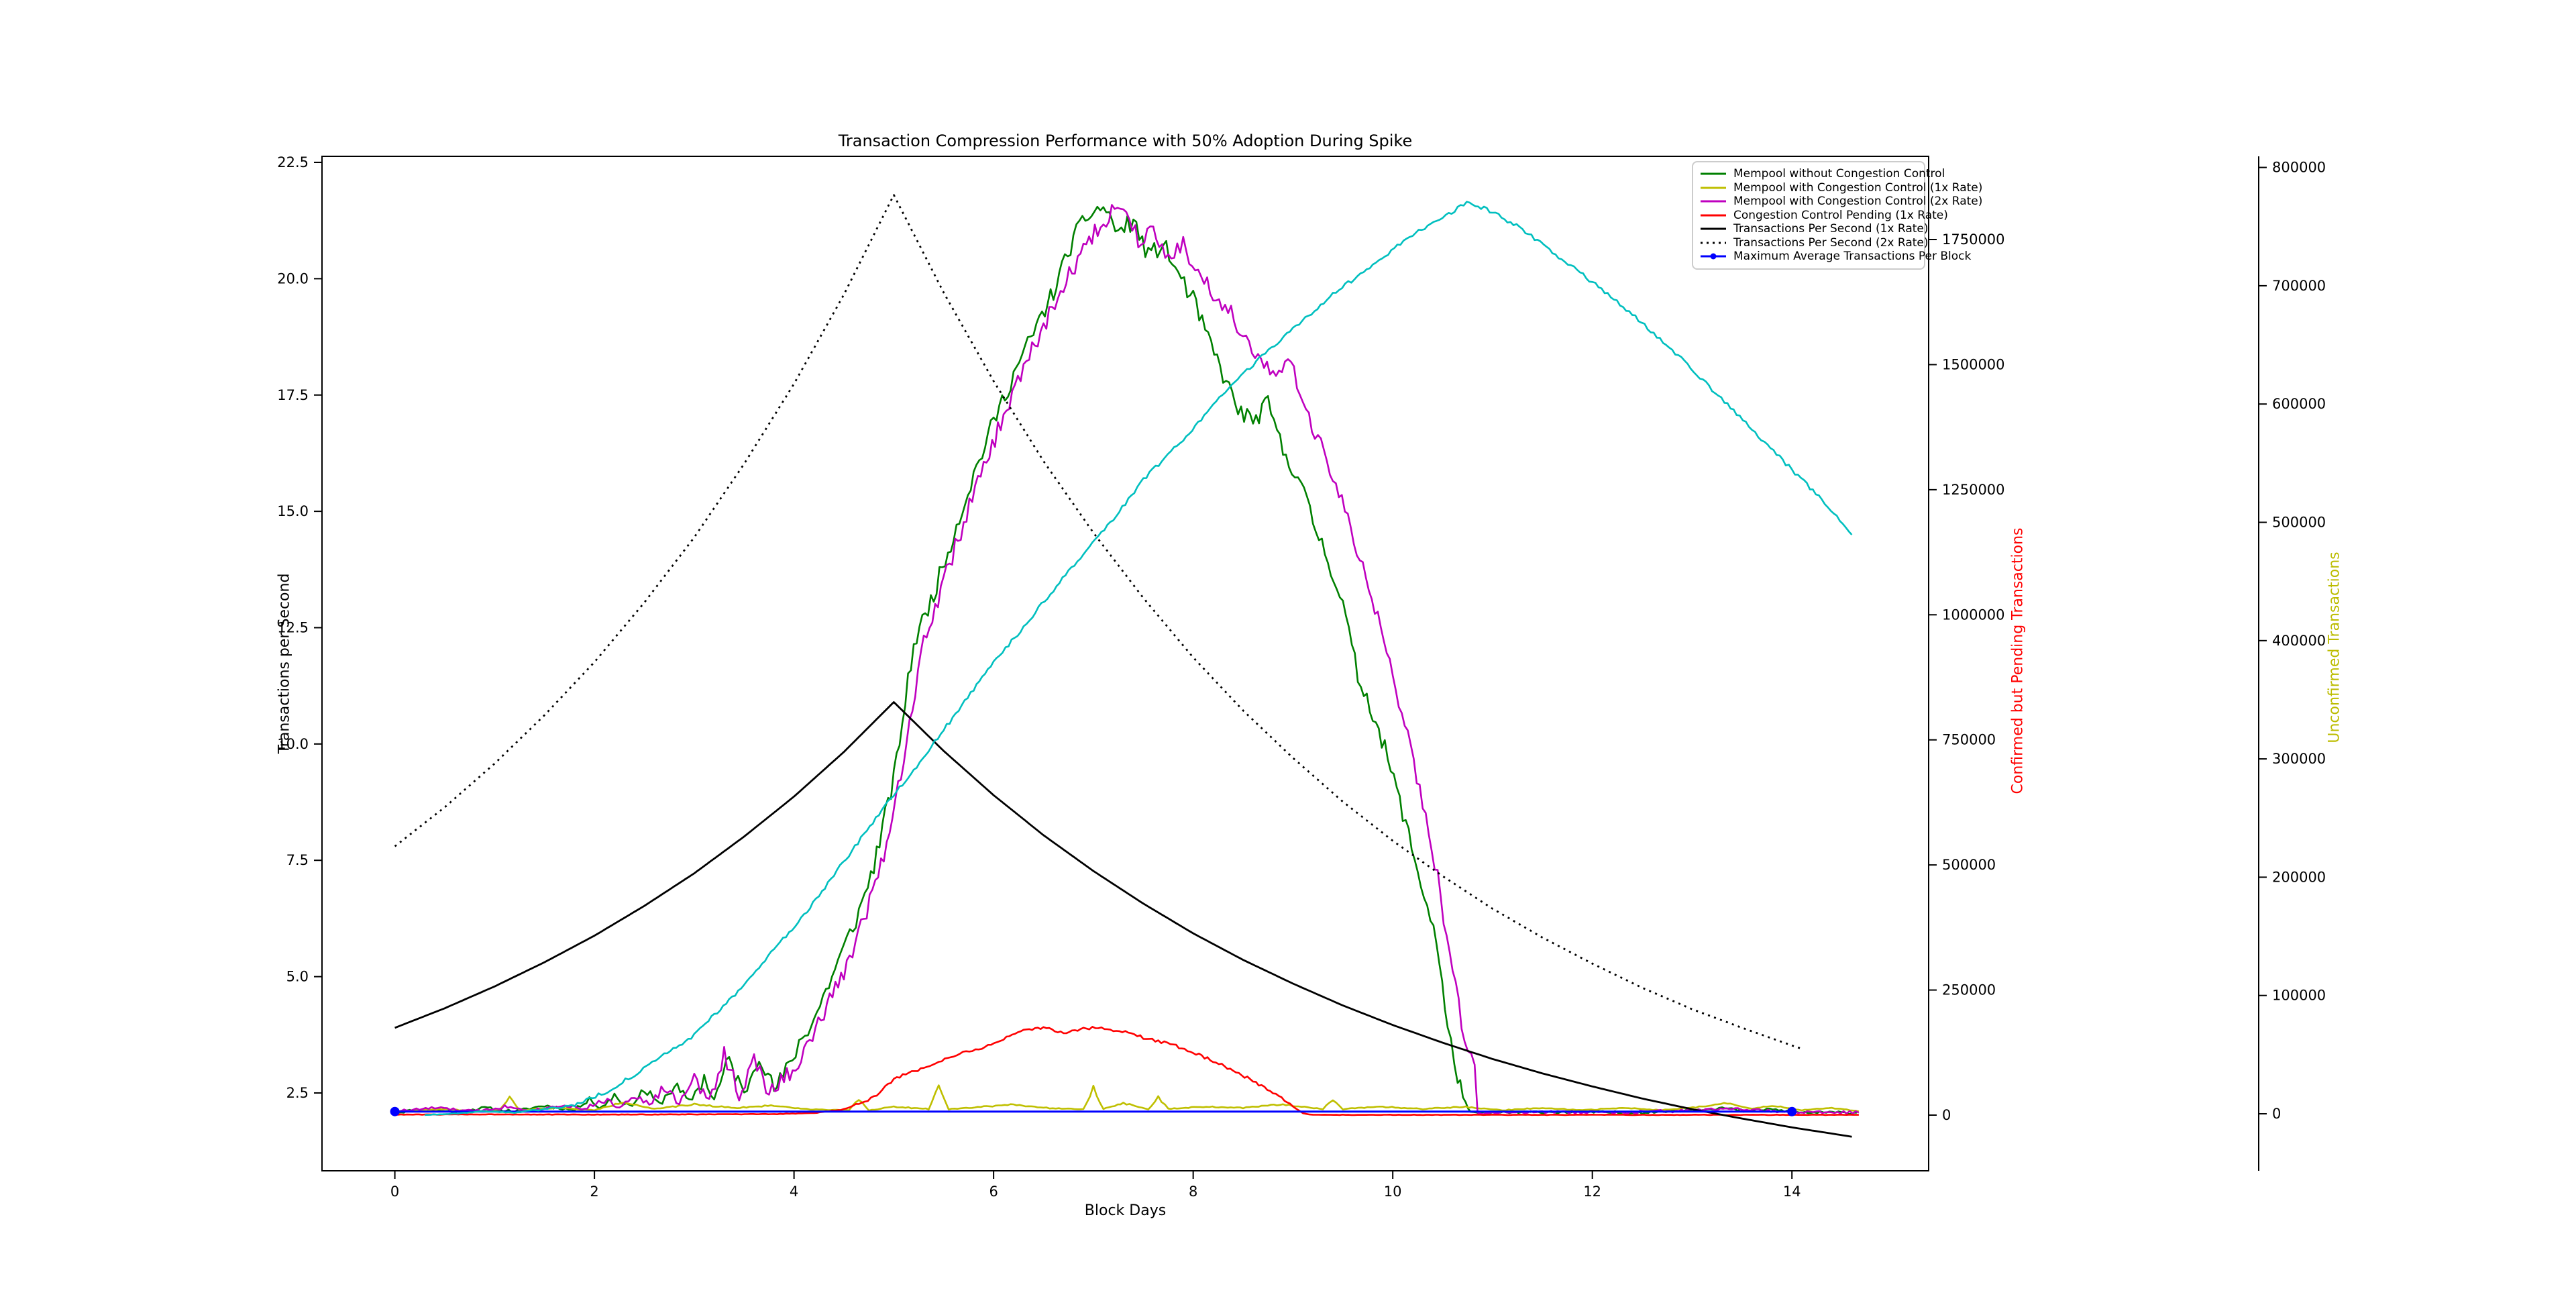 Image resolution: width=2576 pixels, height=1307 pixels. What do you see at coordinates (1840, 215) in the screenshot?
I see `legend-label: Congestion Control Pending (1x Rate)` at bounding box center [1840, 215].